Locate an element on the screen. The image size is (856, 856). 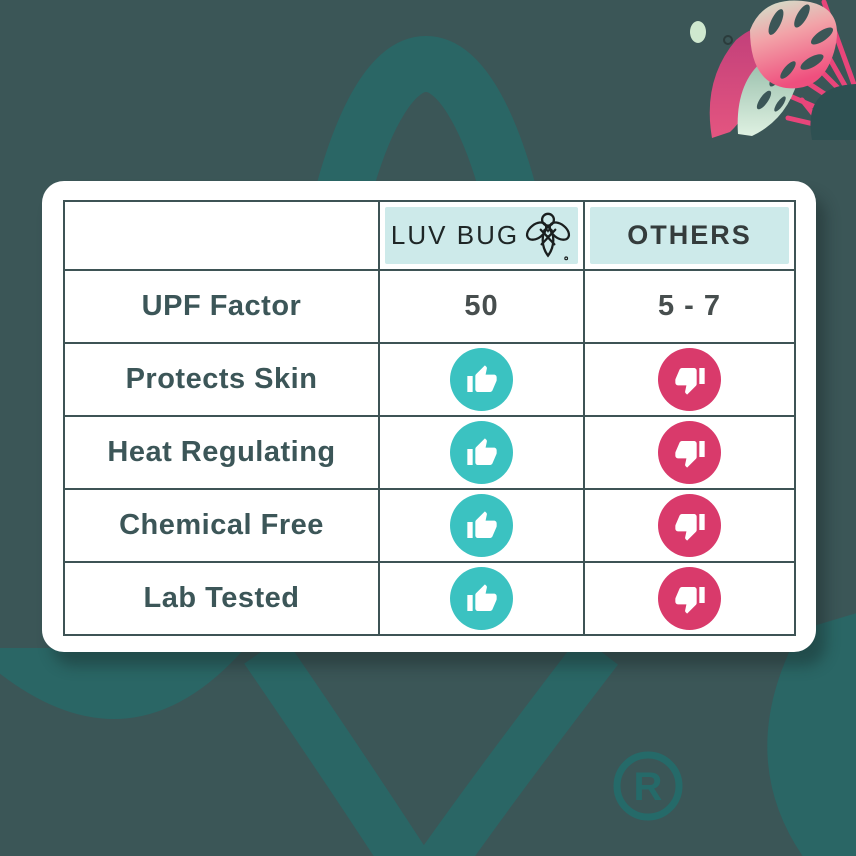
table-row-upf: UPF Factor 50 5 - 7 is located at coordinates (429, 306).